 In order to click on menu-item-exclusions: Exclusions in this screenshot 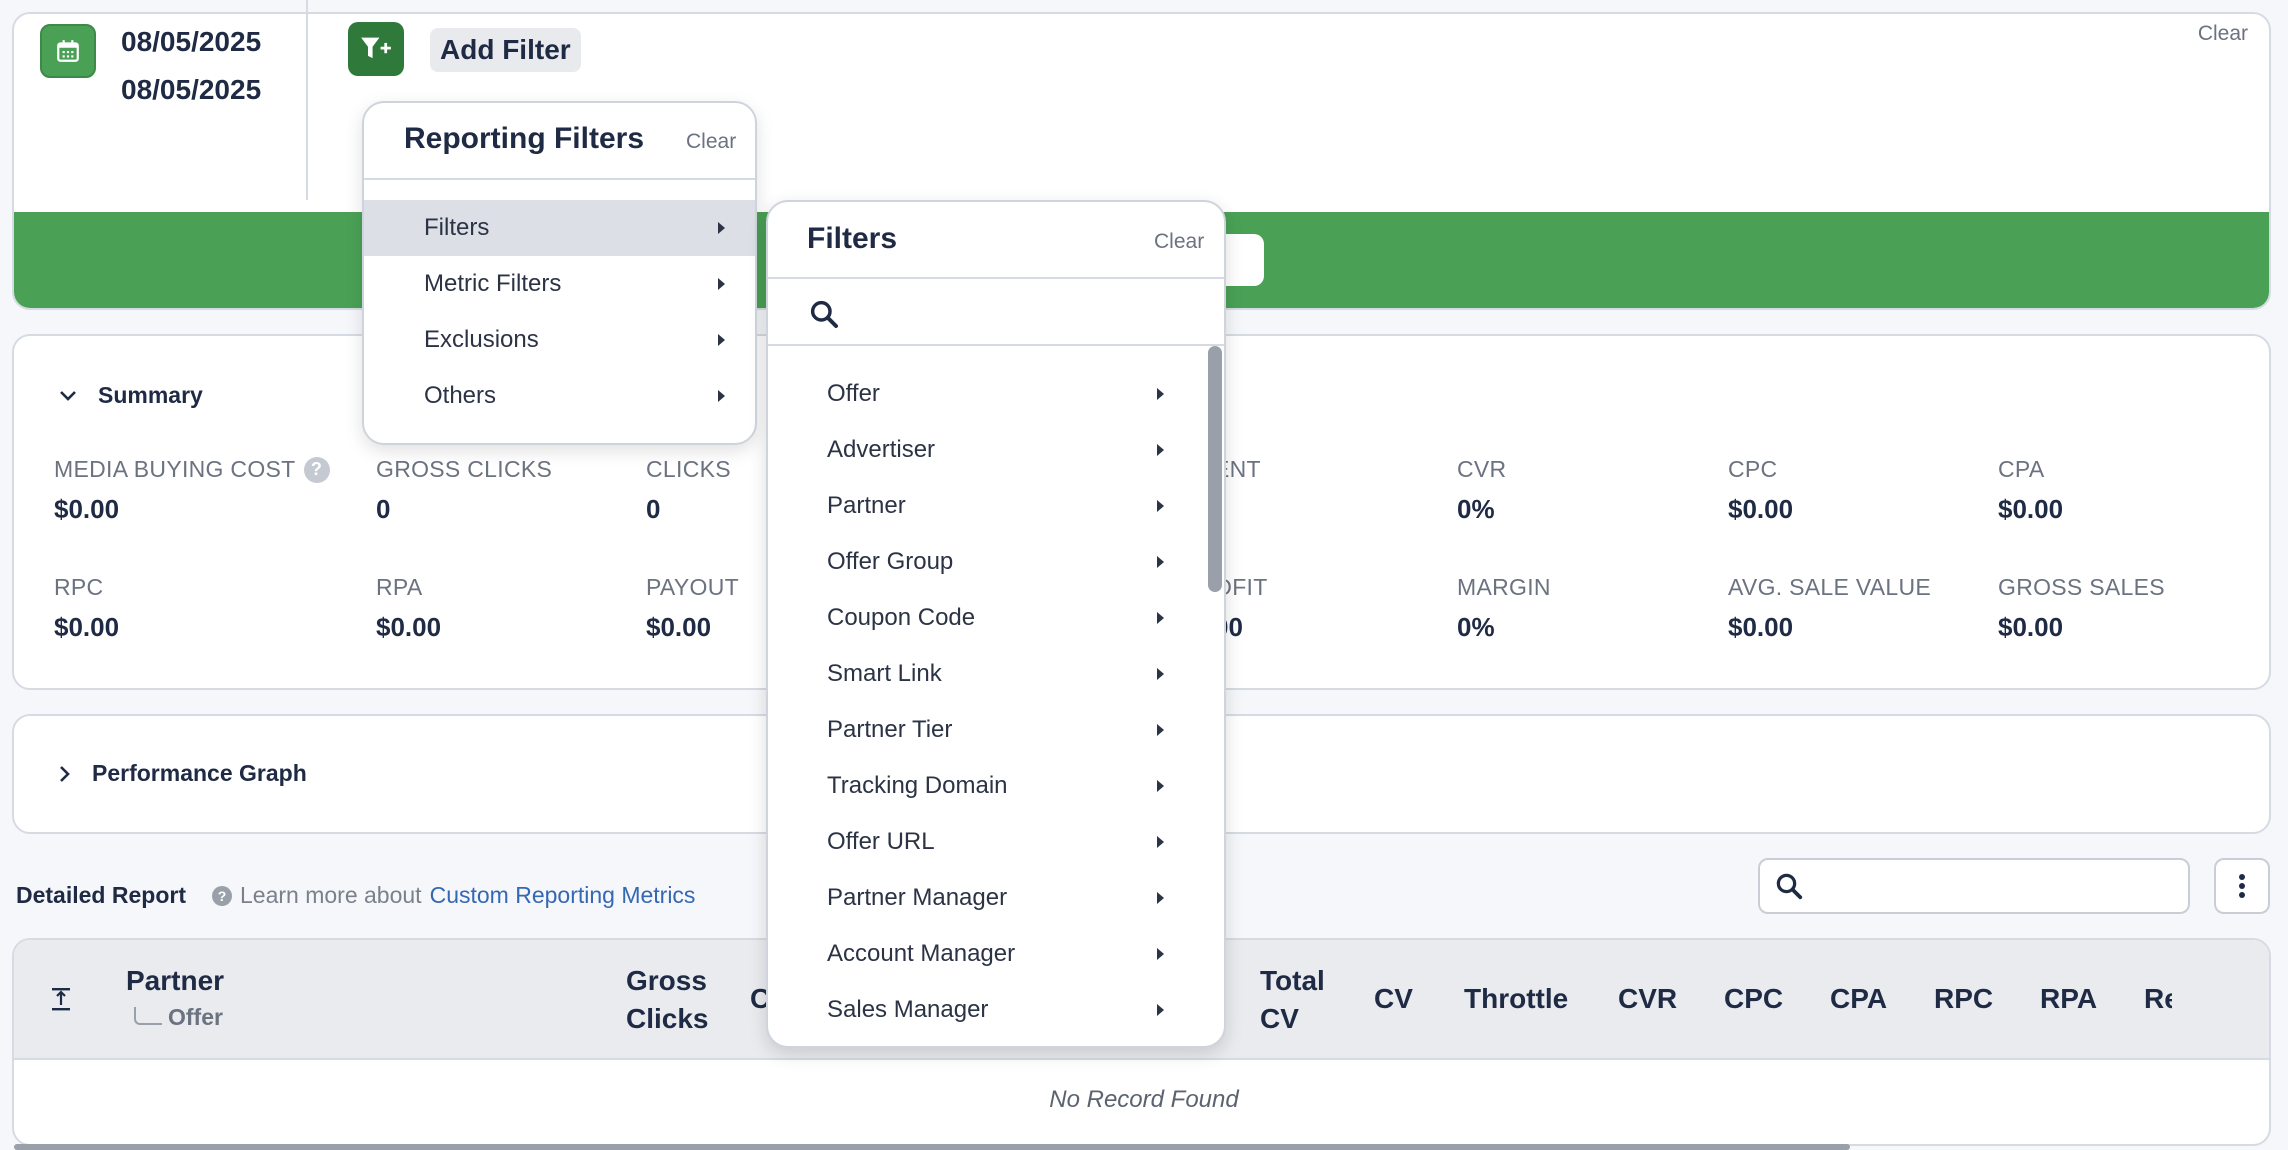, I will do `click(559, 340)`.